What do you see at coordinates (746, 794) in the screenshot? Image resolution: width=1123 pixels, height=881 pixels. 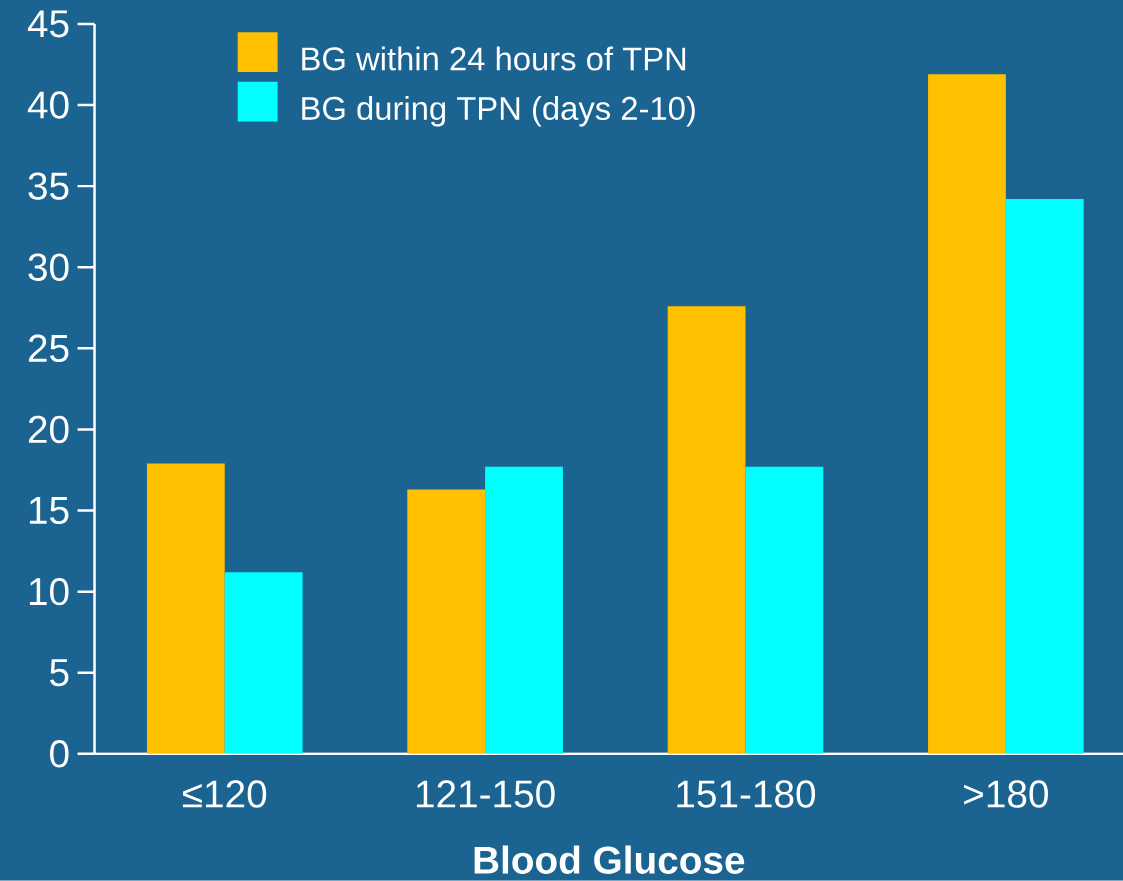 I see `x-tick-label: 151-180` at bounding box center [746, 794].